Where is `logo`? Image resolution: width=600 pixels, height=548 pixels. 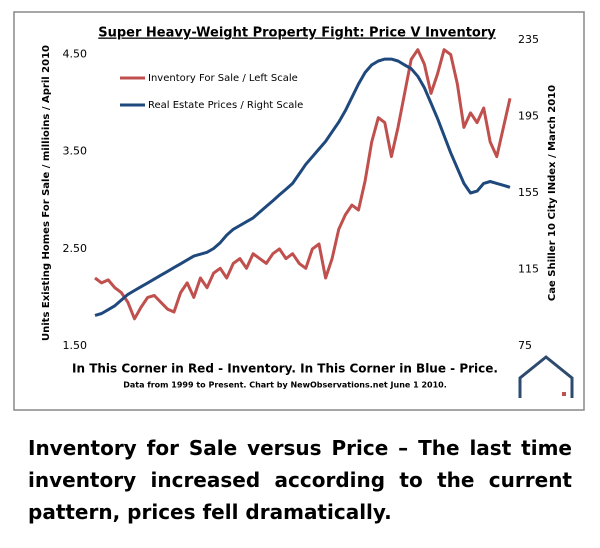
logo is located at coordinates (546, 376).